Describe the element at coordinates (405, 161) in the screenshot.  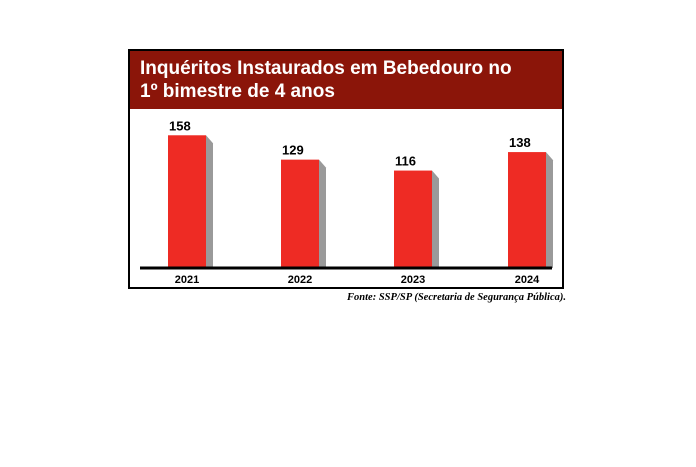
I see `data-label: 116` at that location.